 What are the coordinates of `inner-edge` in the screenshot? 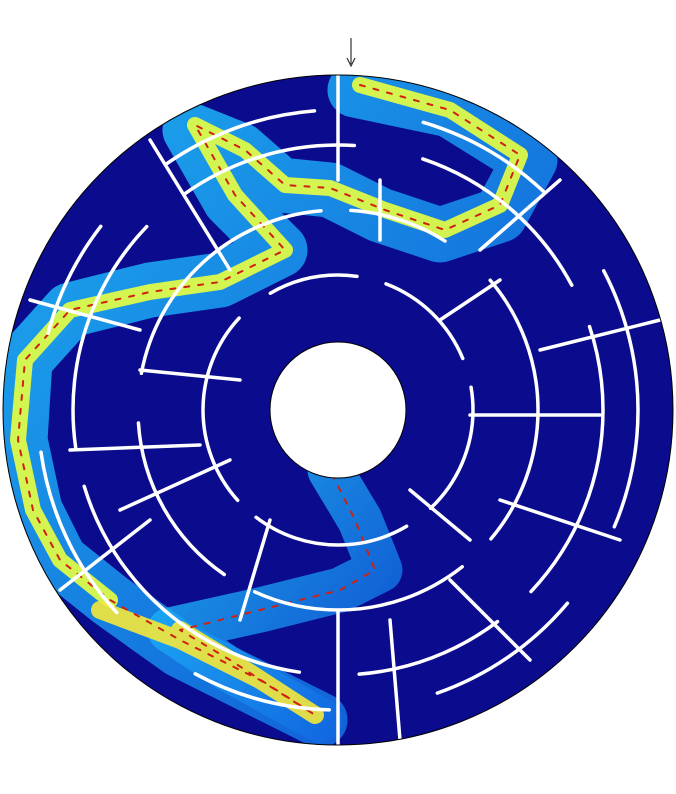 It's located at (338, 410).